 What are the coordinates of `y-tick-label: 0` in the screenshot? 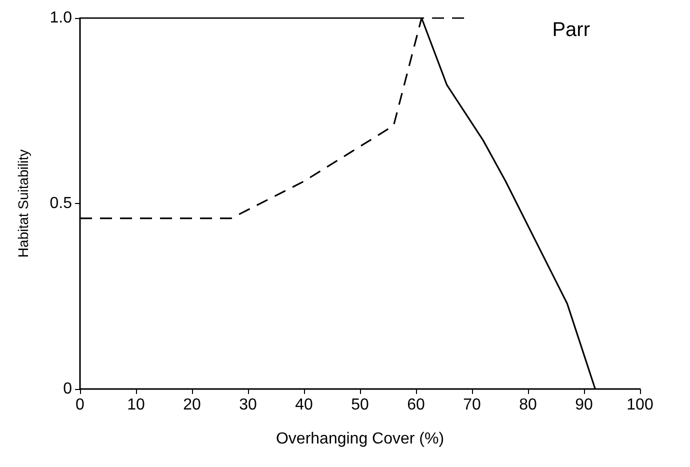 It's located at (67, 389).